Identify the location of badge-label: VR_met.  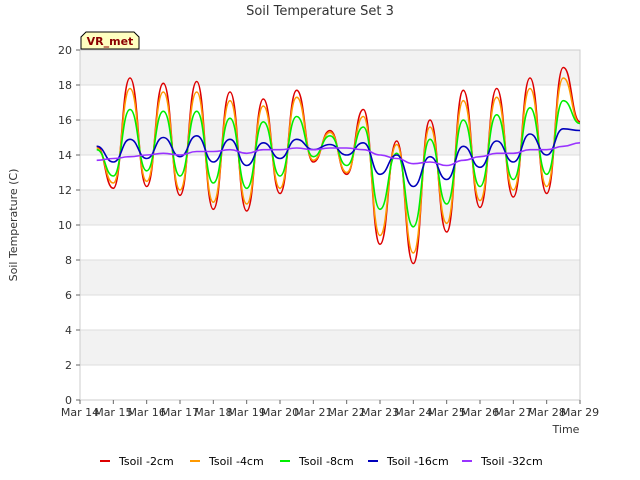
(110, 41).